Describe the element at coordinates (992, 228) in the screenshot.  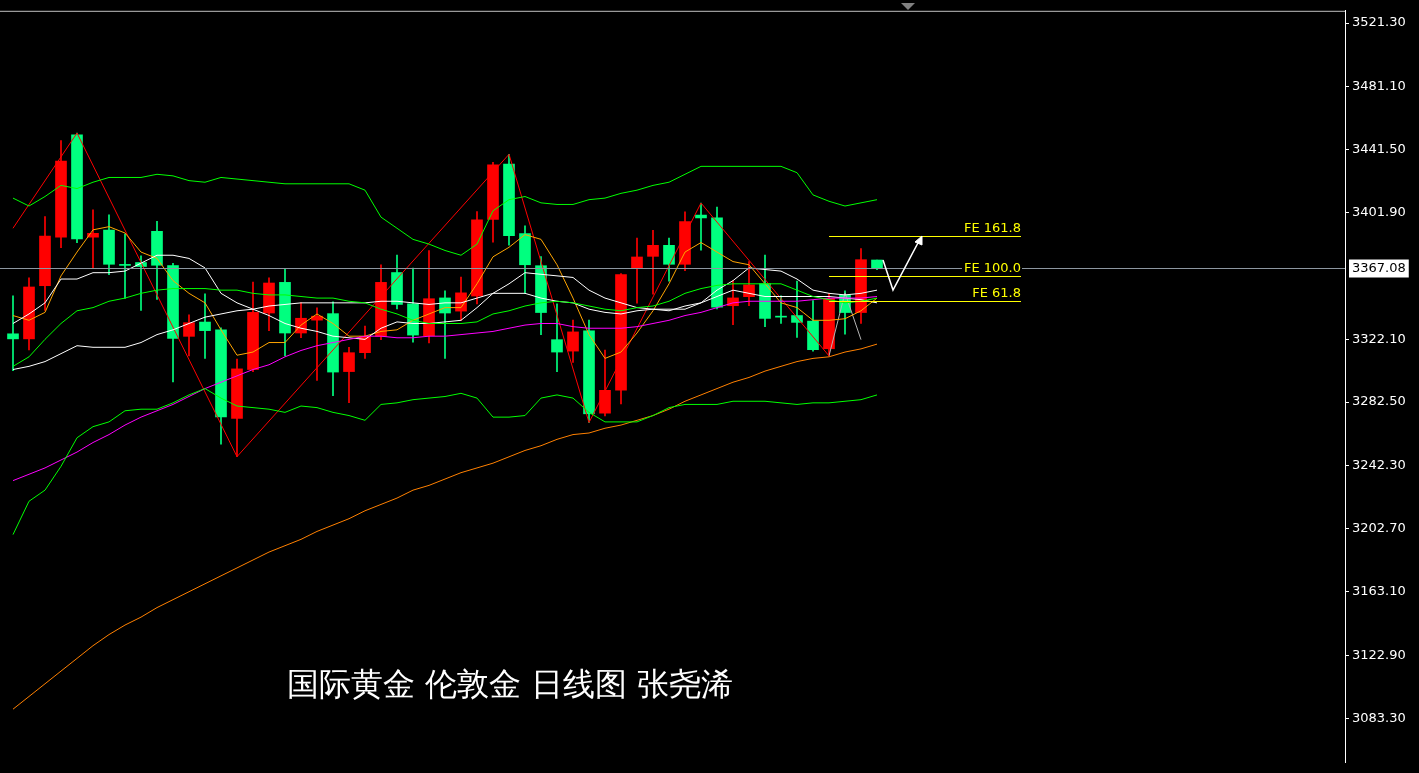
I see `ref-line-label: FE 161.8` at that location.